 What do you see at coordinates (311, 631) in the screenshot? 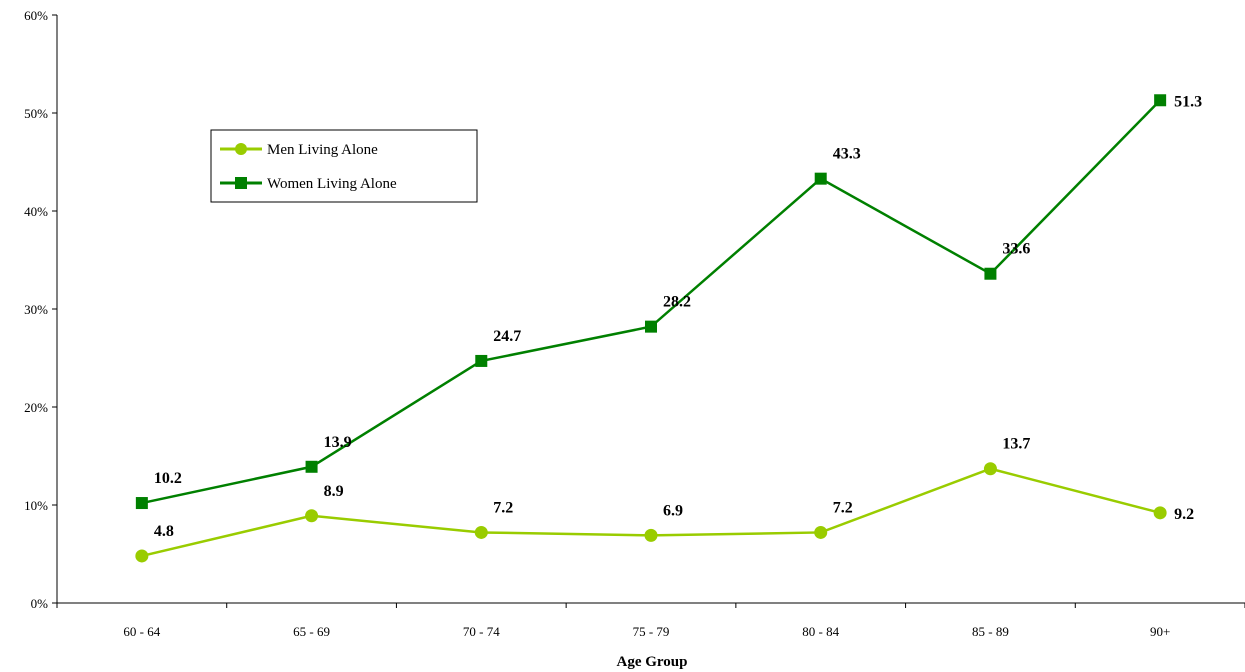
I see `x-tick-label: 65 - 69` at bounding box center [311, 631].